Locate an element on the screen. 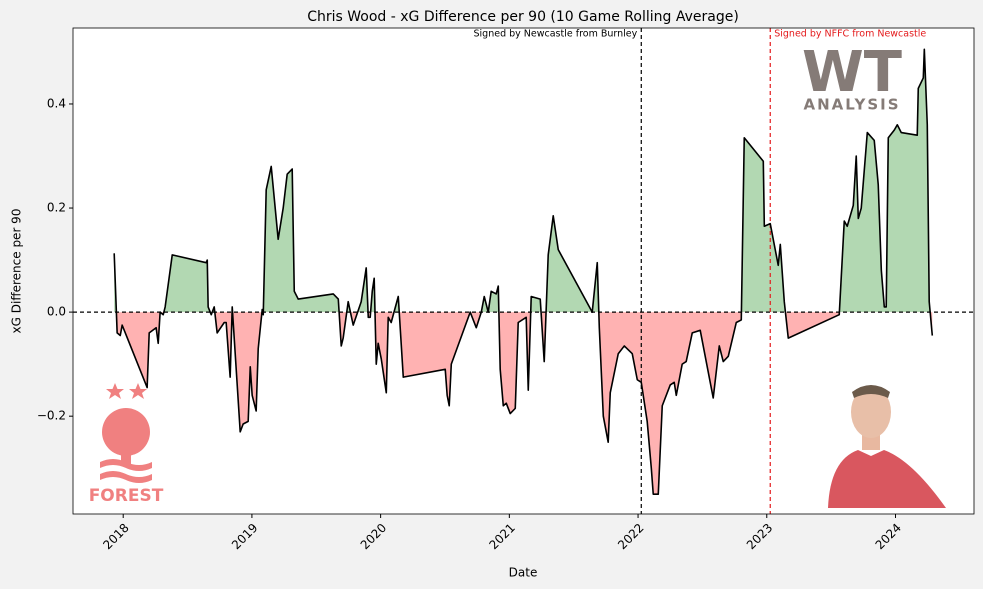  annotation-text: Signed by Newcastle from Burnley is located at coordinates (556, 34).